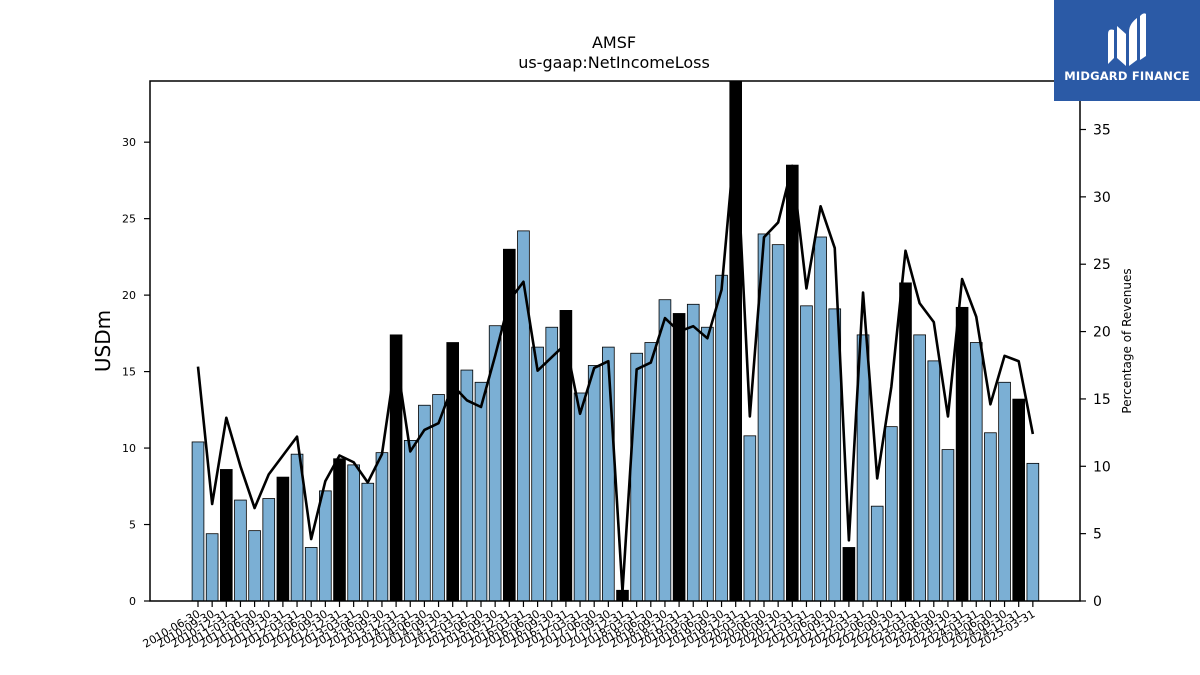 Image resolution: width=1200 pixels, height=675 pixels. What do you see at coordinates (1102, 198) in the screenshot?
I see `y-right-tick-label: 30` at bounding box center [1102, 198].